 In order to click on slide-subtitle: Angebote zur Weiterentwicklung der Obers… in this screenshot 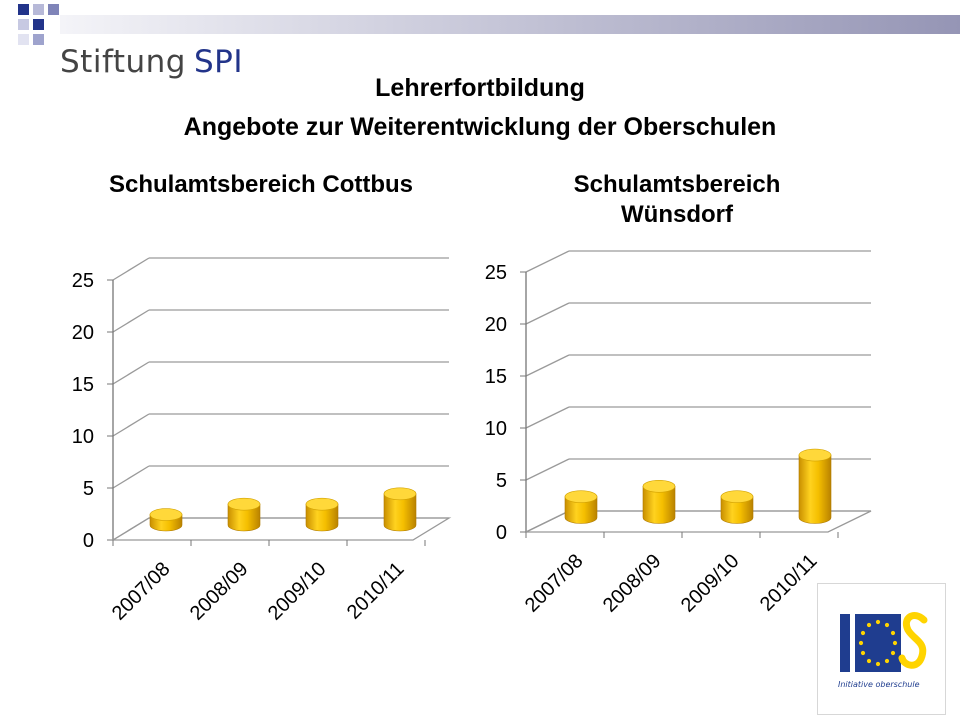, I will do `click(480, 127)`.